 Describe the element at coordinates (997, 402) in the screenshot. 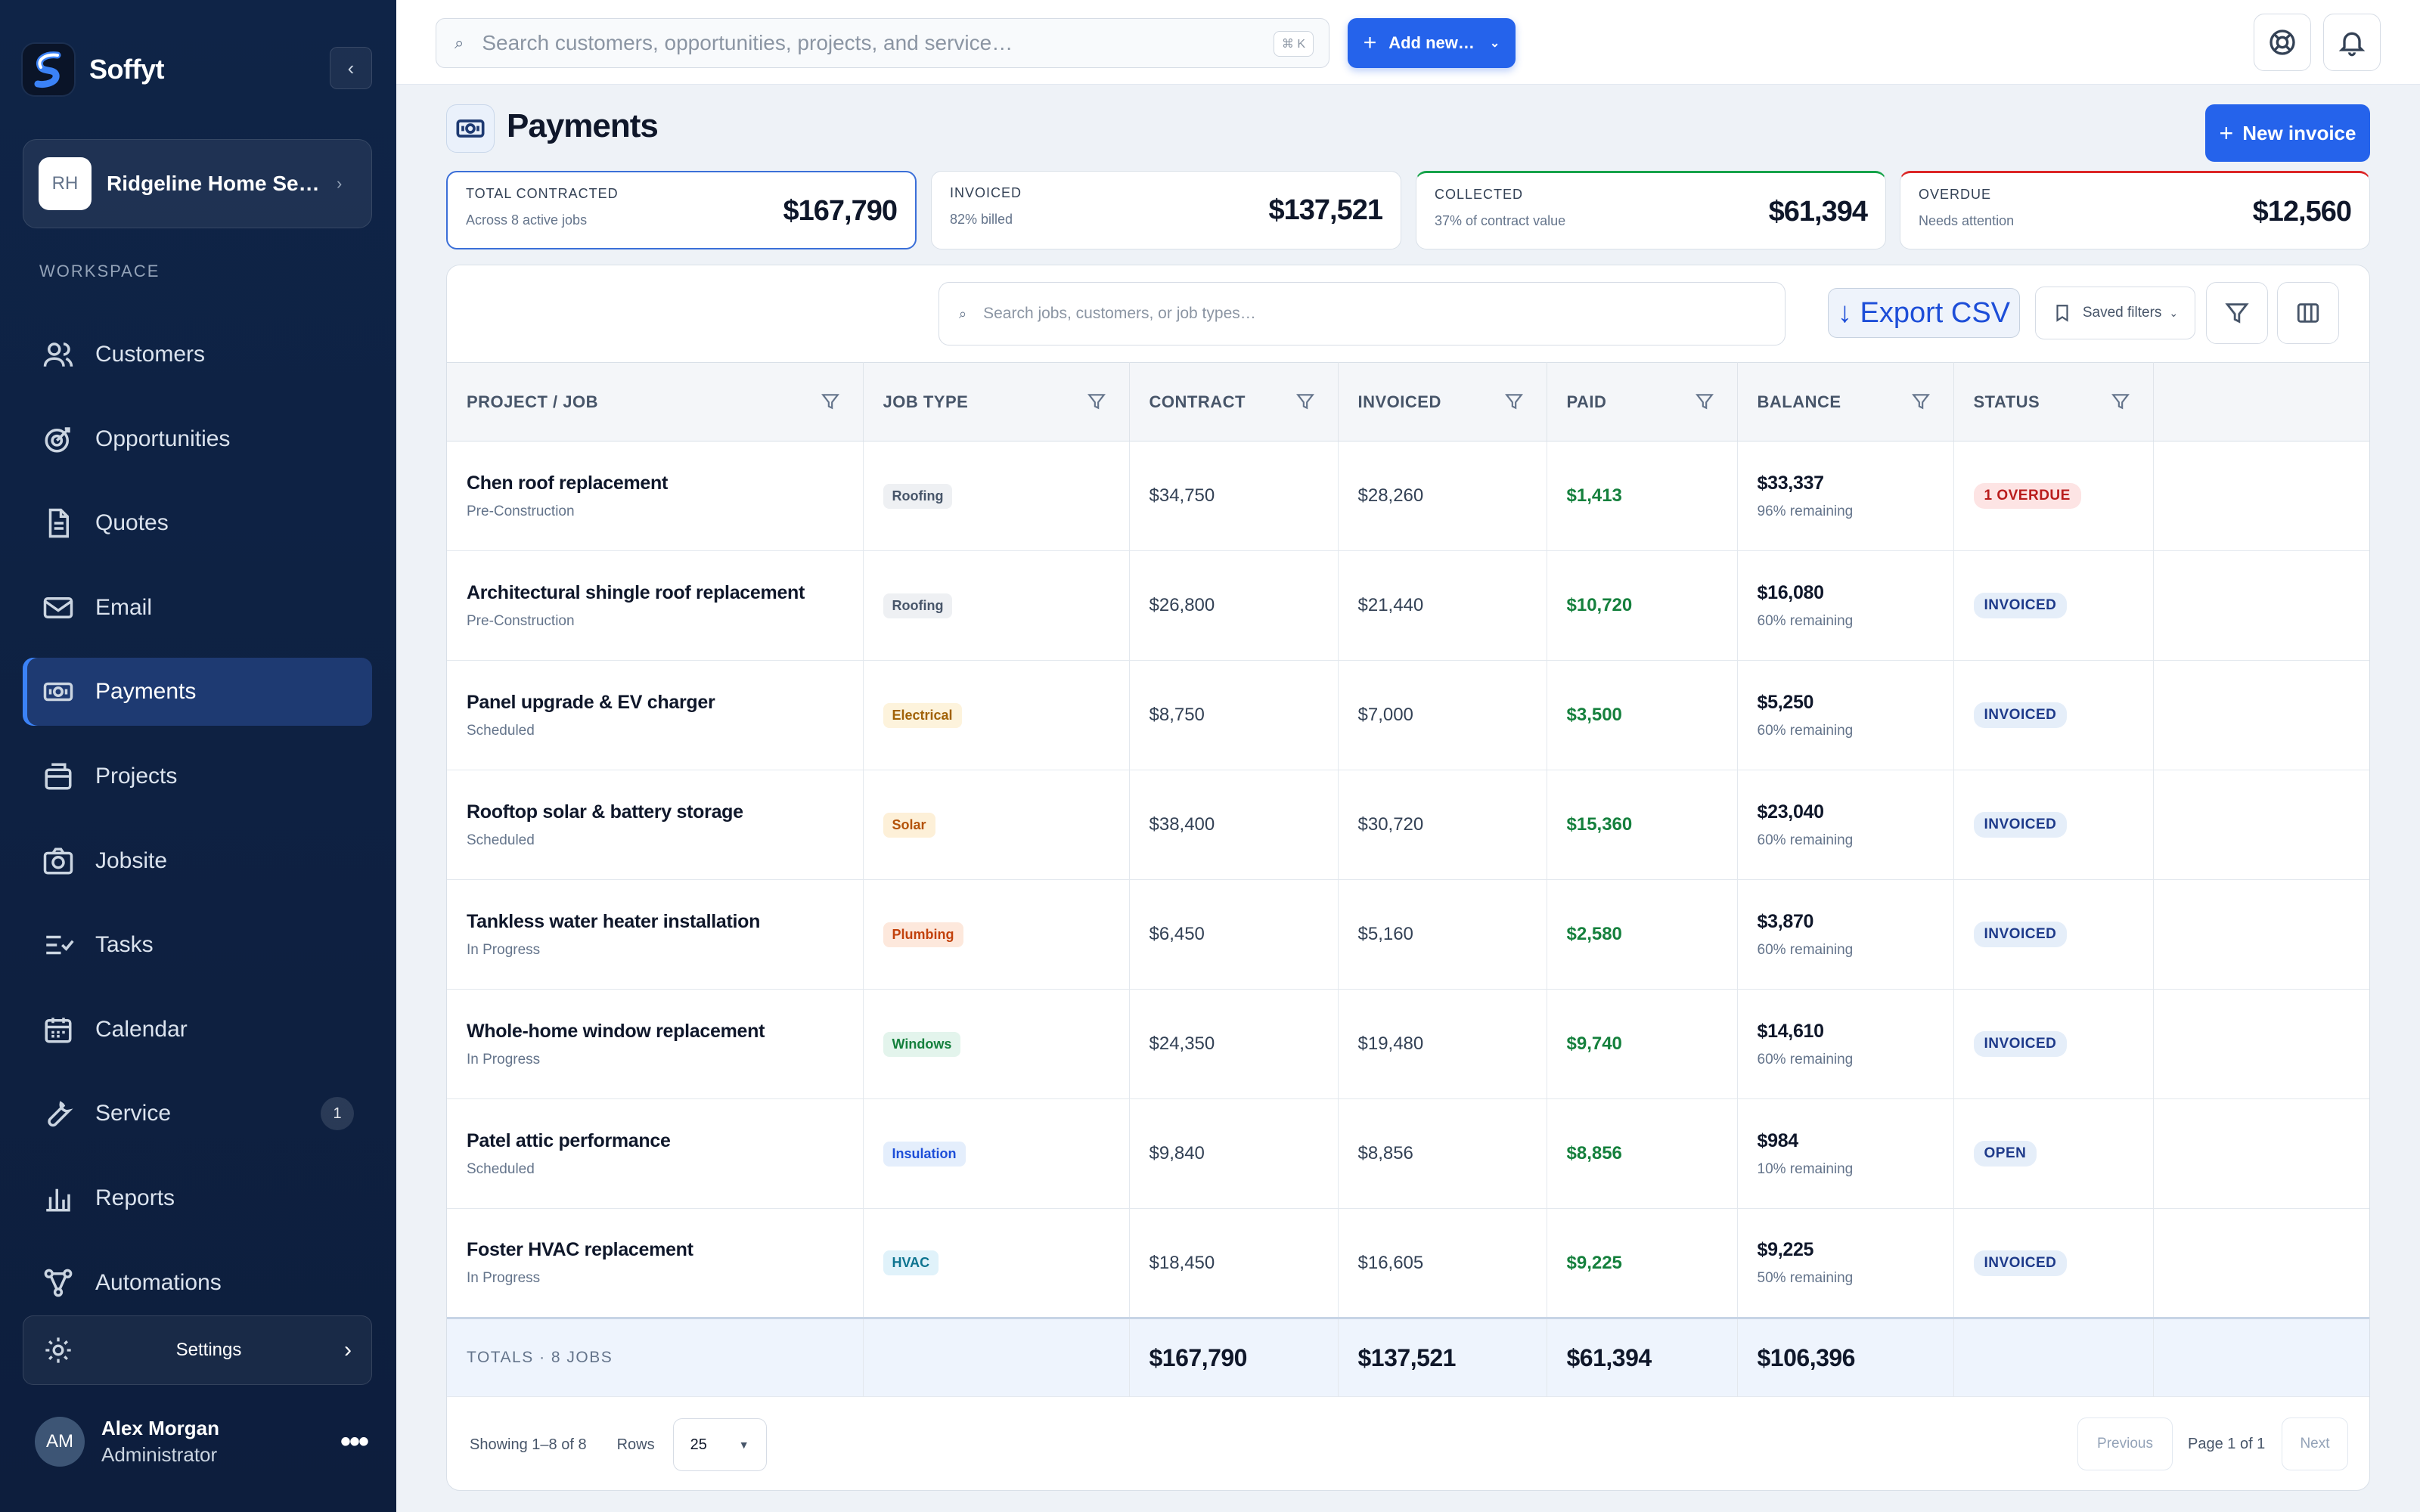

I see `column-header: JOB TYPE` at that location.